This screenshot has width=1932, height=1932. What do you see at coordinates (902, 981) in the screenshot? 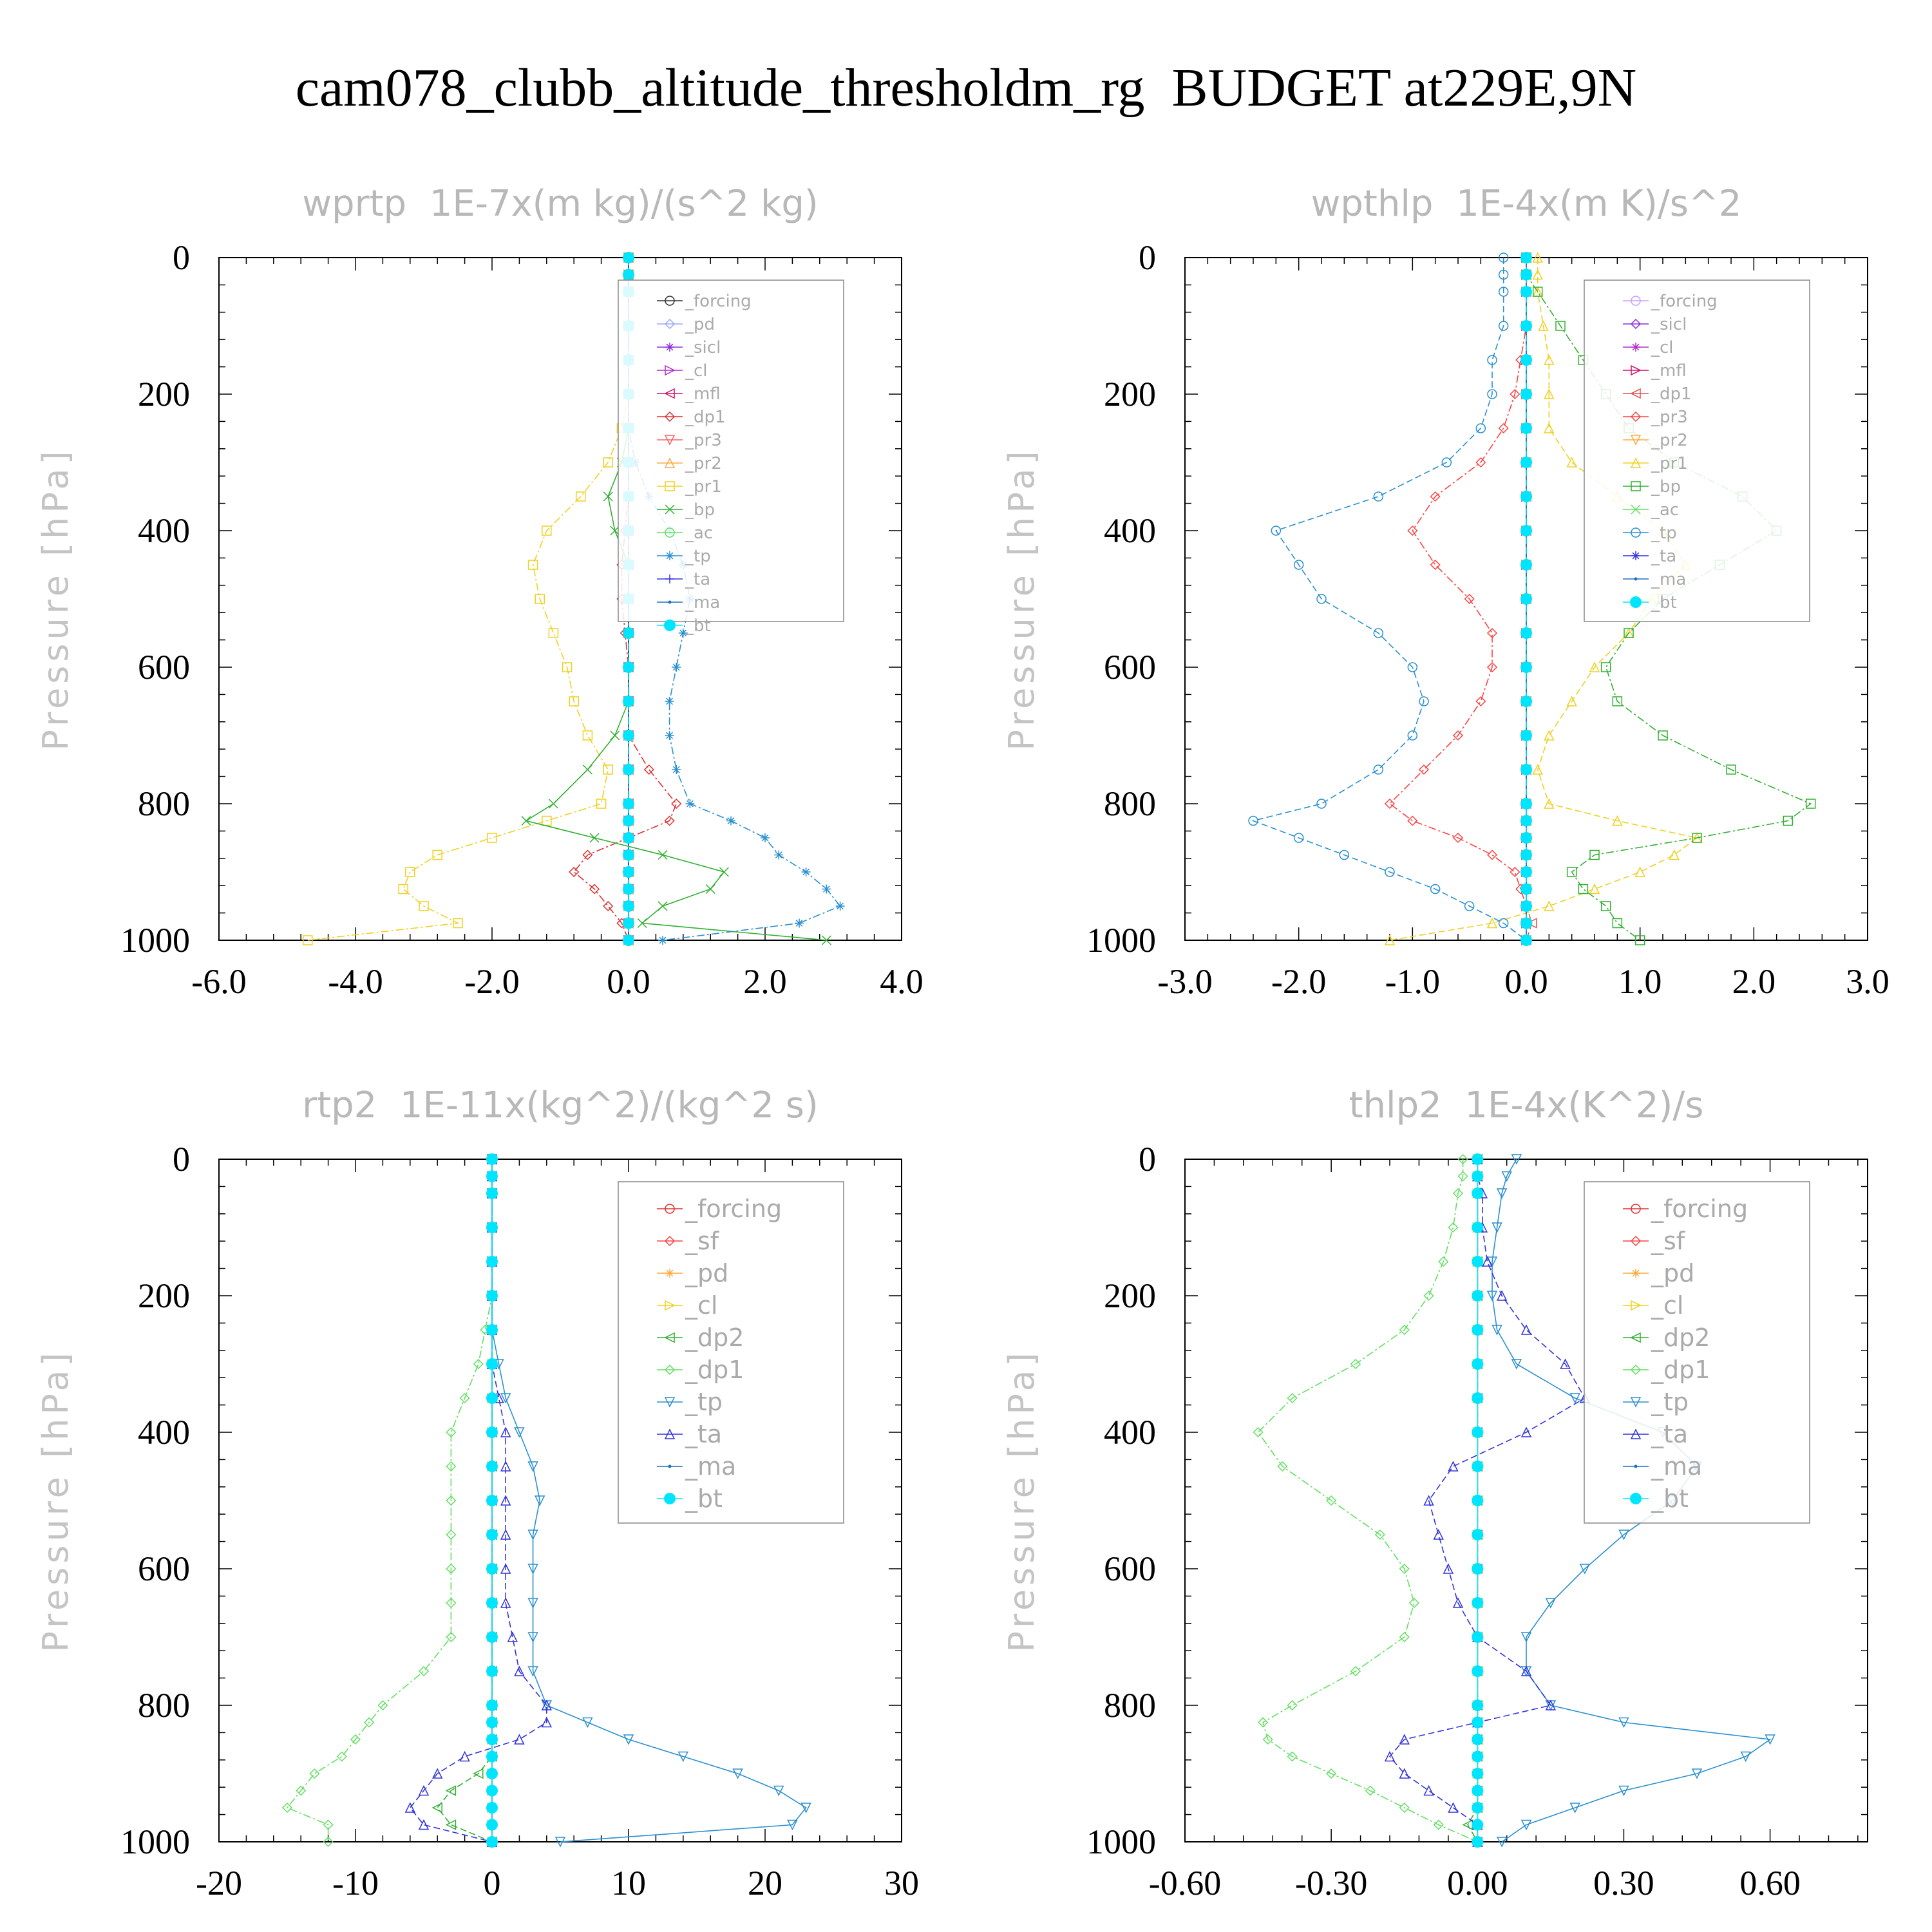
I see `x-tick-label: 4.0` at bounding box center [902, 981].